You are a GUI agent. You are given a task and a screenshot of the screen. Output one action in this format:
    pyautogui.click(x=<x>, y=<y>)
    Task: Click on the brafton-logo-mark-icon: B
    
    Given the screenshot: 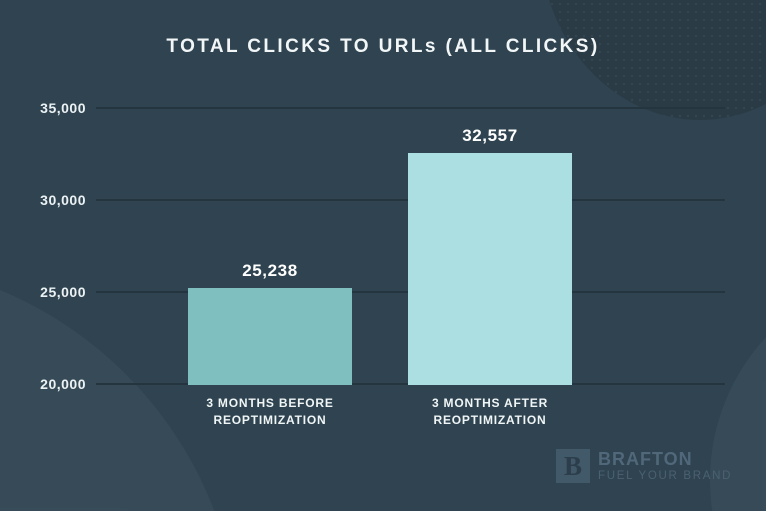 What is the action you would take?
    pyautogui.click(x=573, y=466)
    